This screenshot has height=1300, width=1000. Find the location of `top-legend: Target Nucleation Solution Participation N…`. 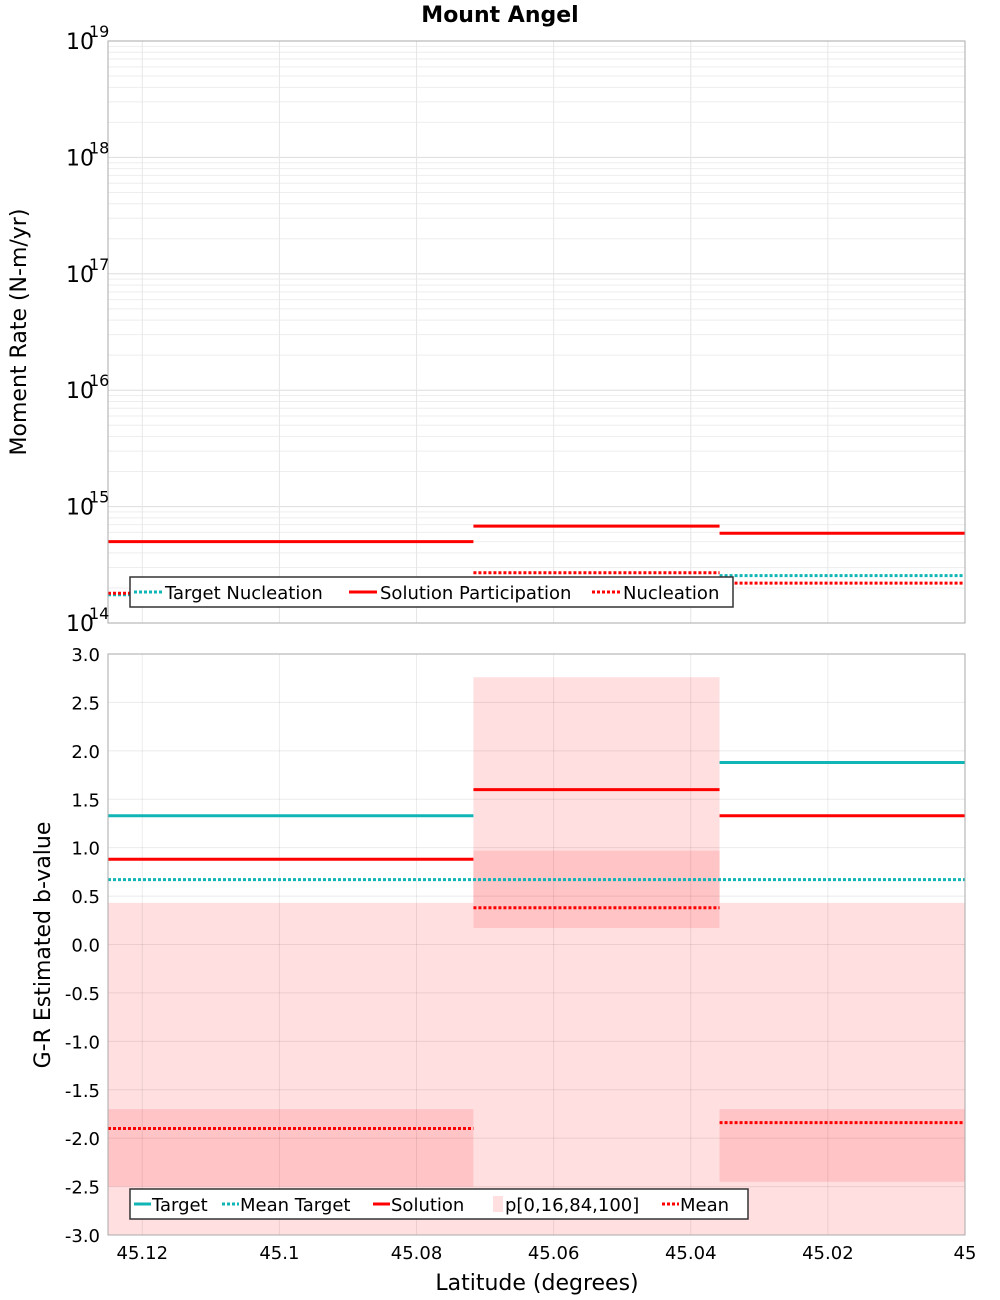

top-legend: Target Nucleation Solution Participation N… is located at coordinates (431, 592).